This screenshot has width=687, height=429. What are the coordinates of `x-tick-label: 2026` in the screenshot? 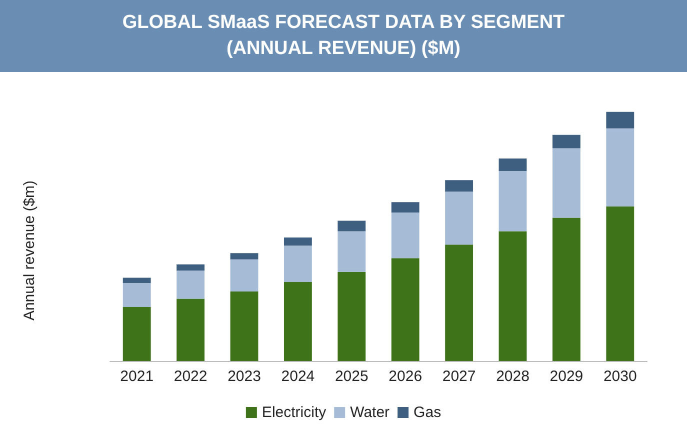 It's located at (405, 376).